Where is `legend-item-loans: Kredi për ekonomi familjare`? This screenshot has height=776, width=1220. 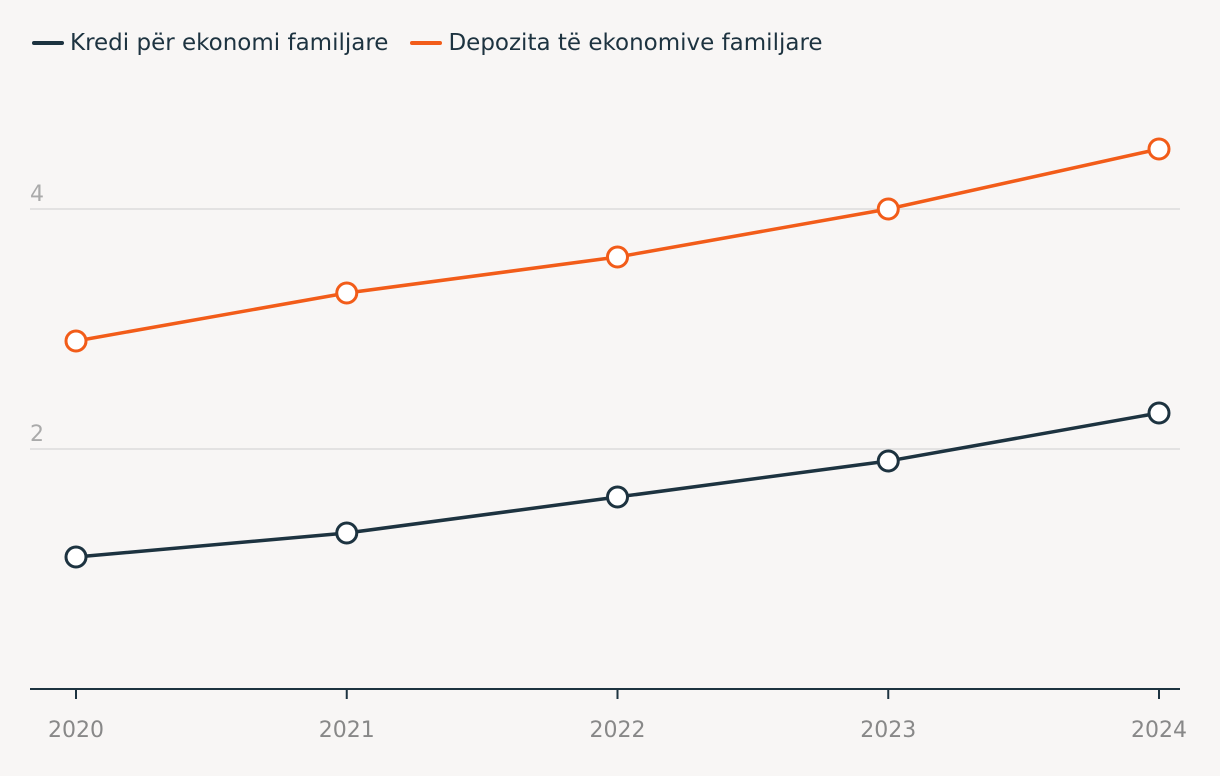
legend-item-loans: Kredi për ekonomi familjare is located at coordinates (210, 43).